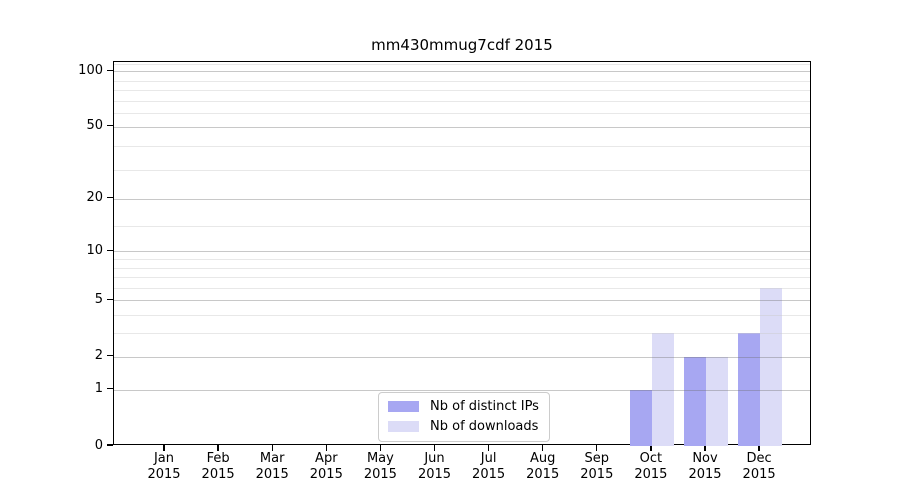  Describe the element at coordinates (272, 466) in the screenshot. I see `x-tick-label-mar: Mar 2015` at that location.